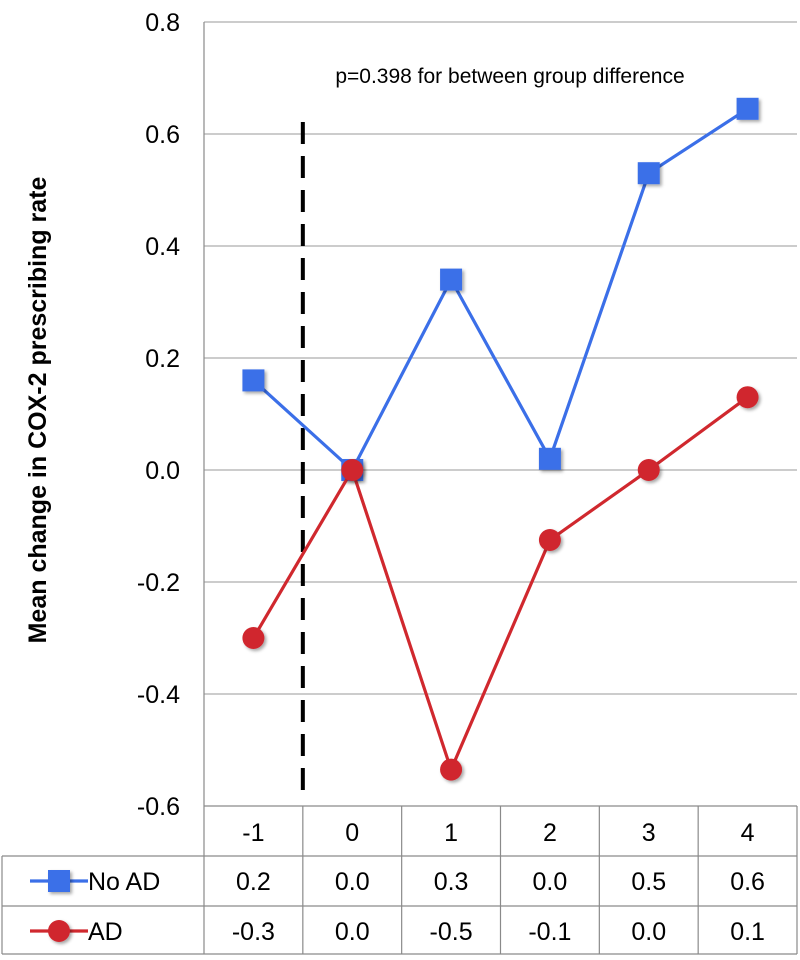  I want to click on x-tick-label: 3, so click(649, 833).